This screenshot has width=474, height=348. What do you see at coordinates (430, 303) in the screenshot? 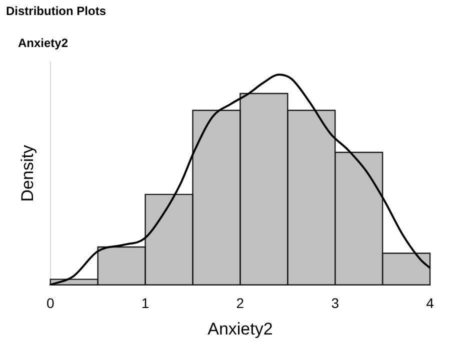
I see `x-tick-label: 4` at bounding box center [430, 303].